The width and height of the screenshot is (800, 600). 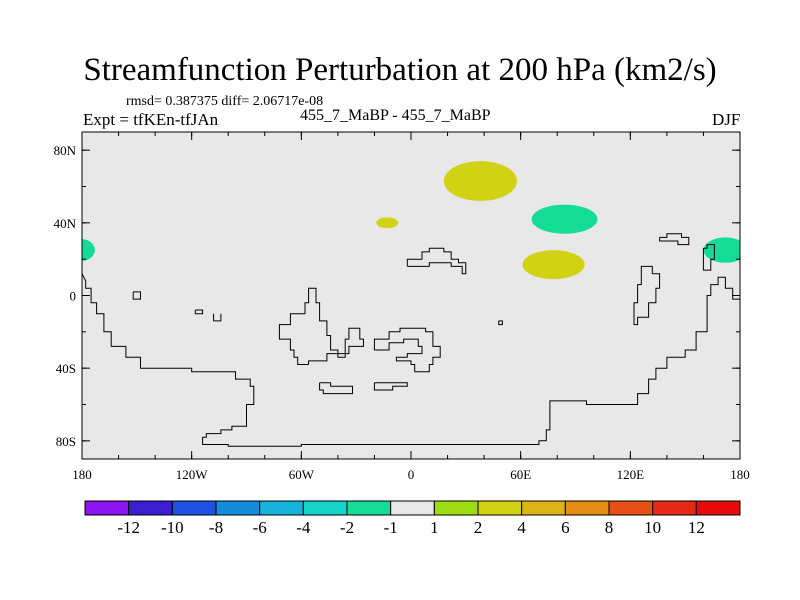 I want to click on anomaly-north-atlantic-eurasia, so click(x=480, y=181).